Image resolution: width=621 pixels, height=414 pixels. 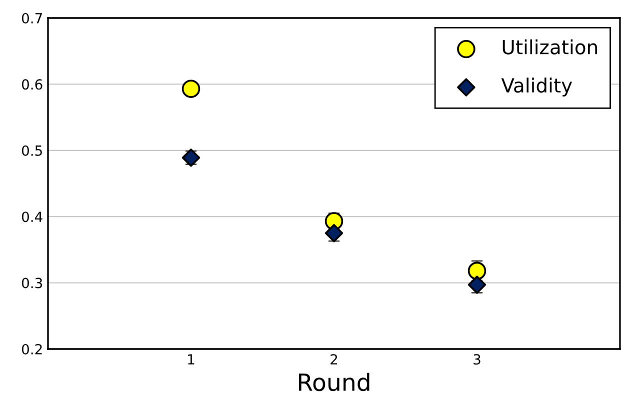 What do you see at coordinates (477, 359) in the screenshot?
I see `x-tick-label: 3` at bounding box center [477, 359].